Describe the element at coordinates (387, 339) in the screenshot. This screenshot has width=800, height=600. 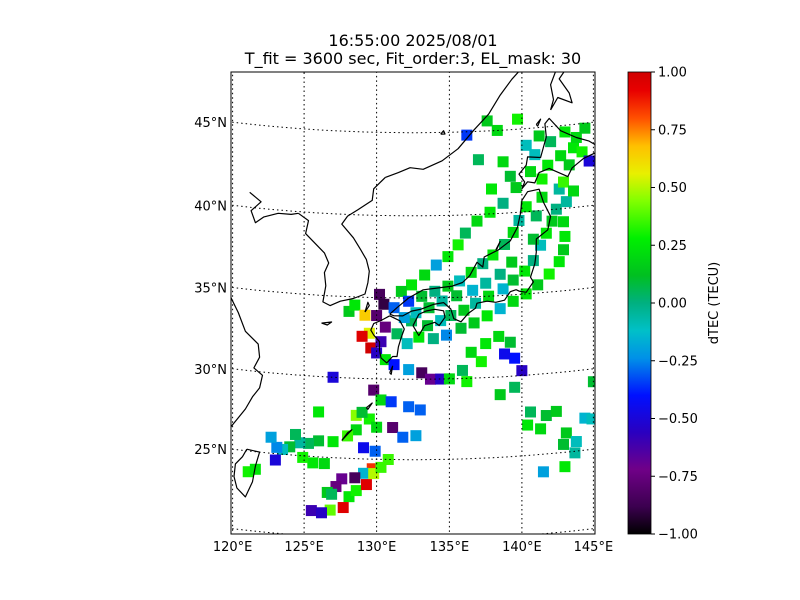
I see `coastline-kyushu` at that location.